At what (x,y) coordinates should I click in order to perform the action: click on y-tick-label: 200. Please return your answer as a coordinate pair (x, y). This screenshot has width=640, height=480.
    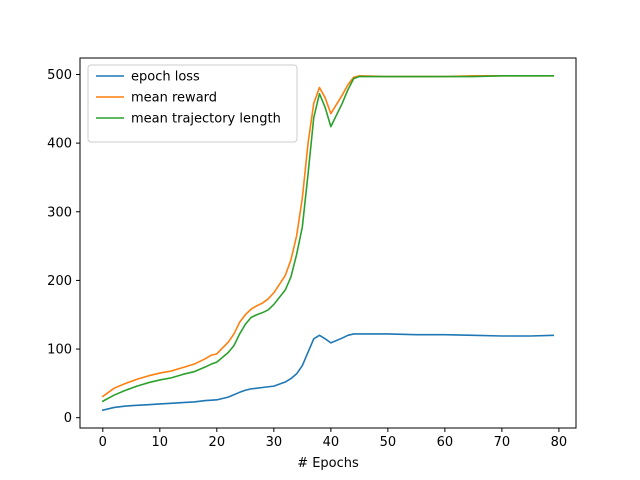
    Looking at the image, I should click on (59, 281).